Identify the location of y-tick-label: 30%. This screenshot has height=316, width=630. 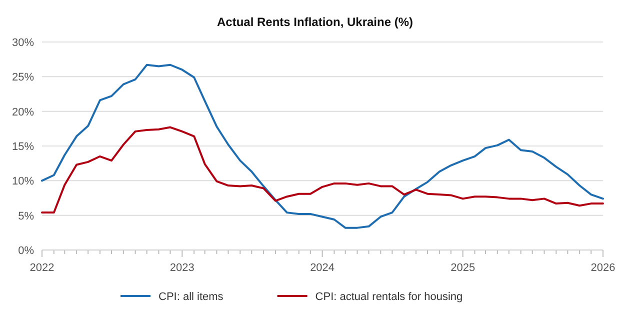
(23, 43).